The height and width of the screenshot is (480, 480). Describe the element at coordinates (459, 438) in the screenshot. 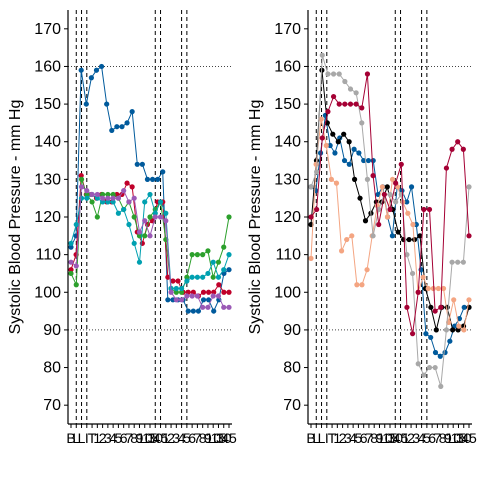

I see `x-tick-label: 15` at that location.